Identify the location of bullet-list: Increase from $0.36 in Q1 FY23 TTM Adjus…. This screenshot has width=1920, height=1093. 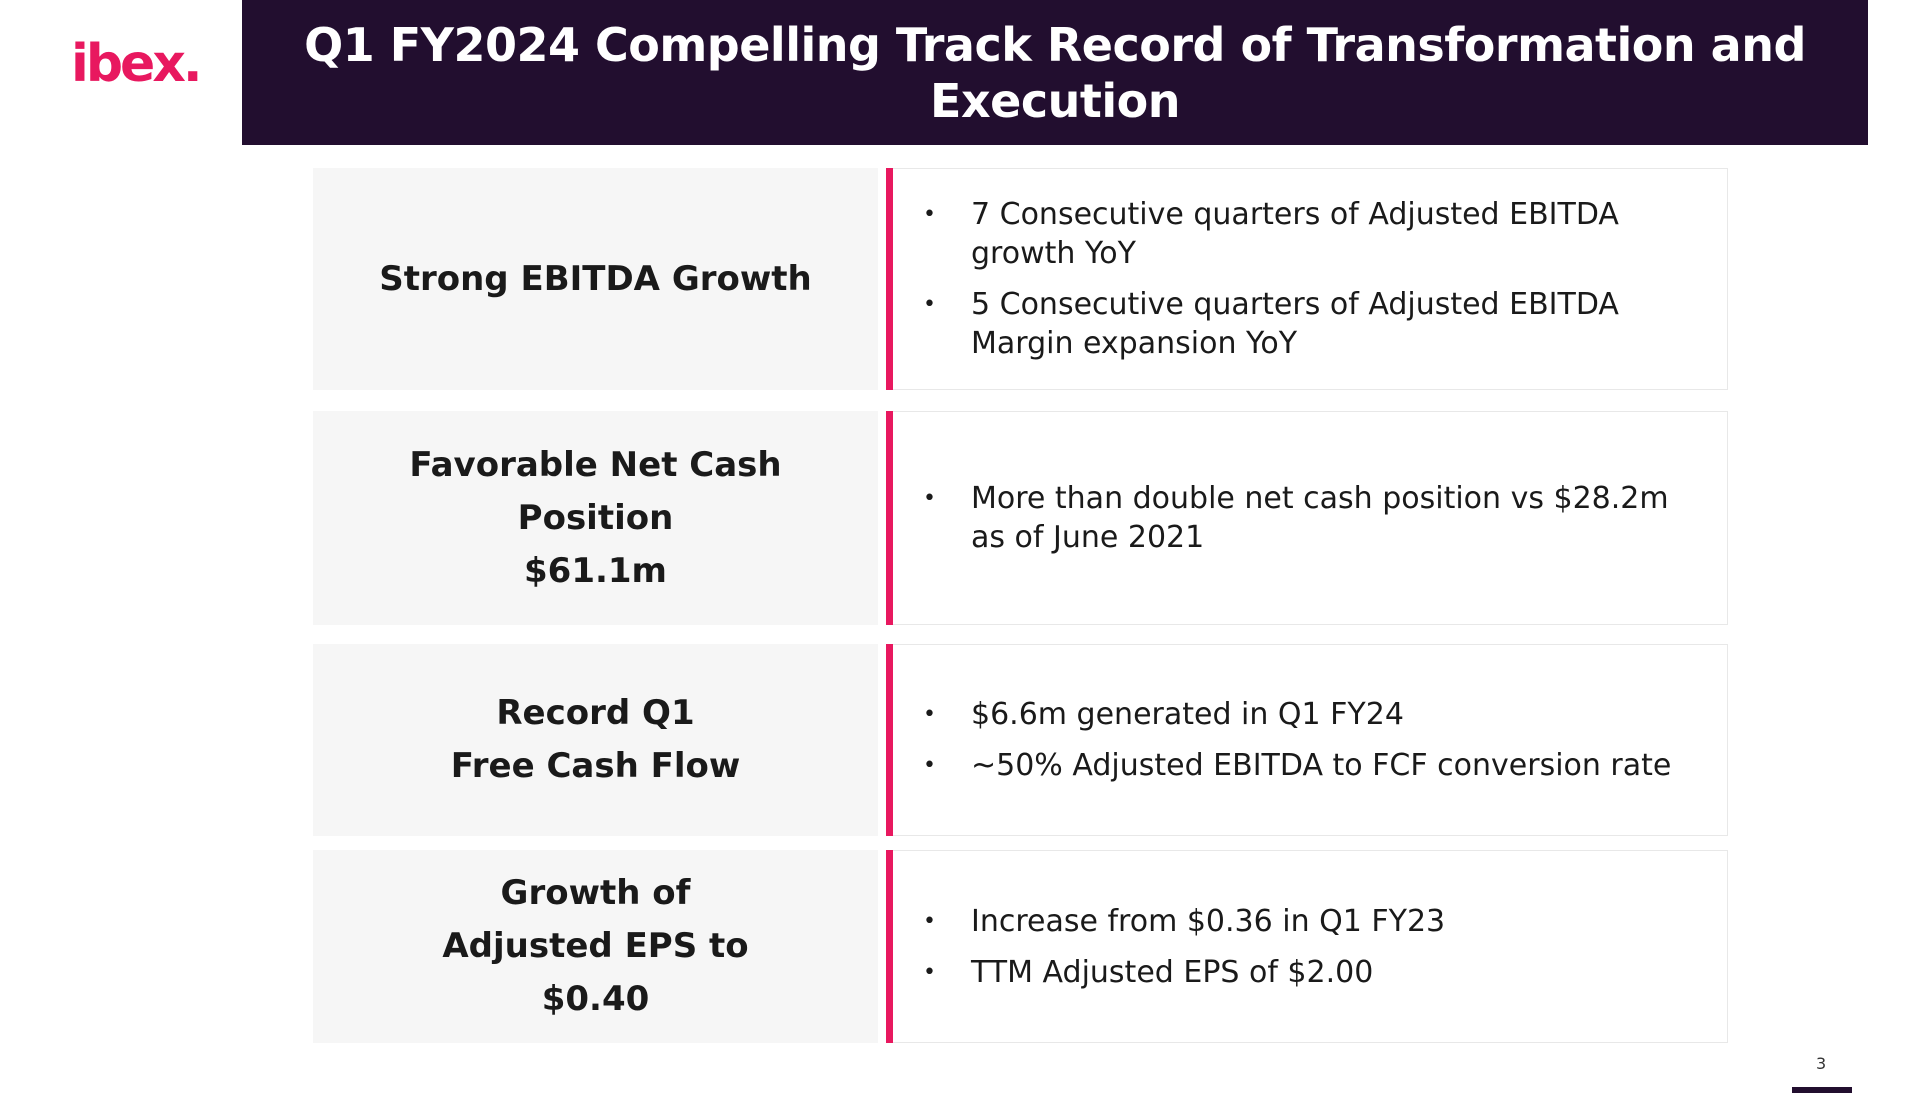
(1315, 947).